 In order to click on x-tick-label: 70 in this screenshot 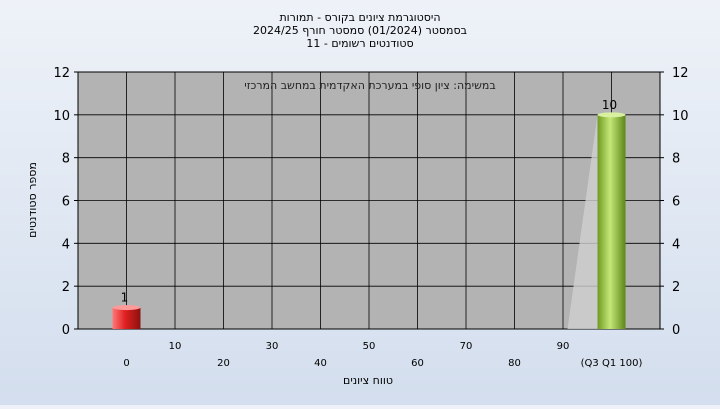, I will do `click(466, 346)`.